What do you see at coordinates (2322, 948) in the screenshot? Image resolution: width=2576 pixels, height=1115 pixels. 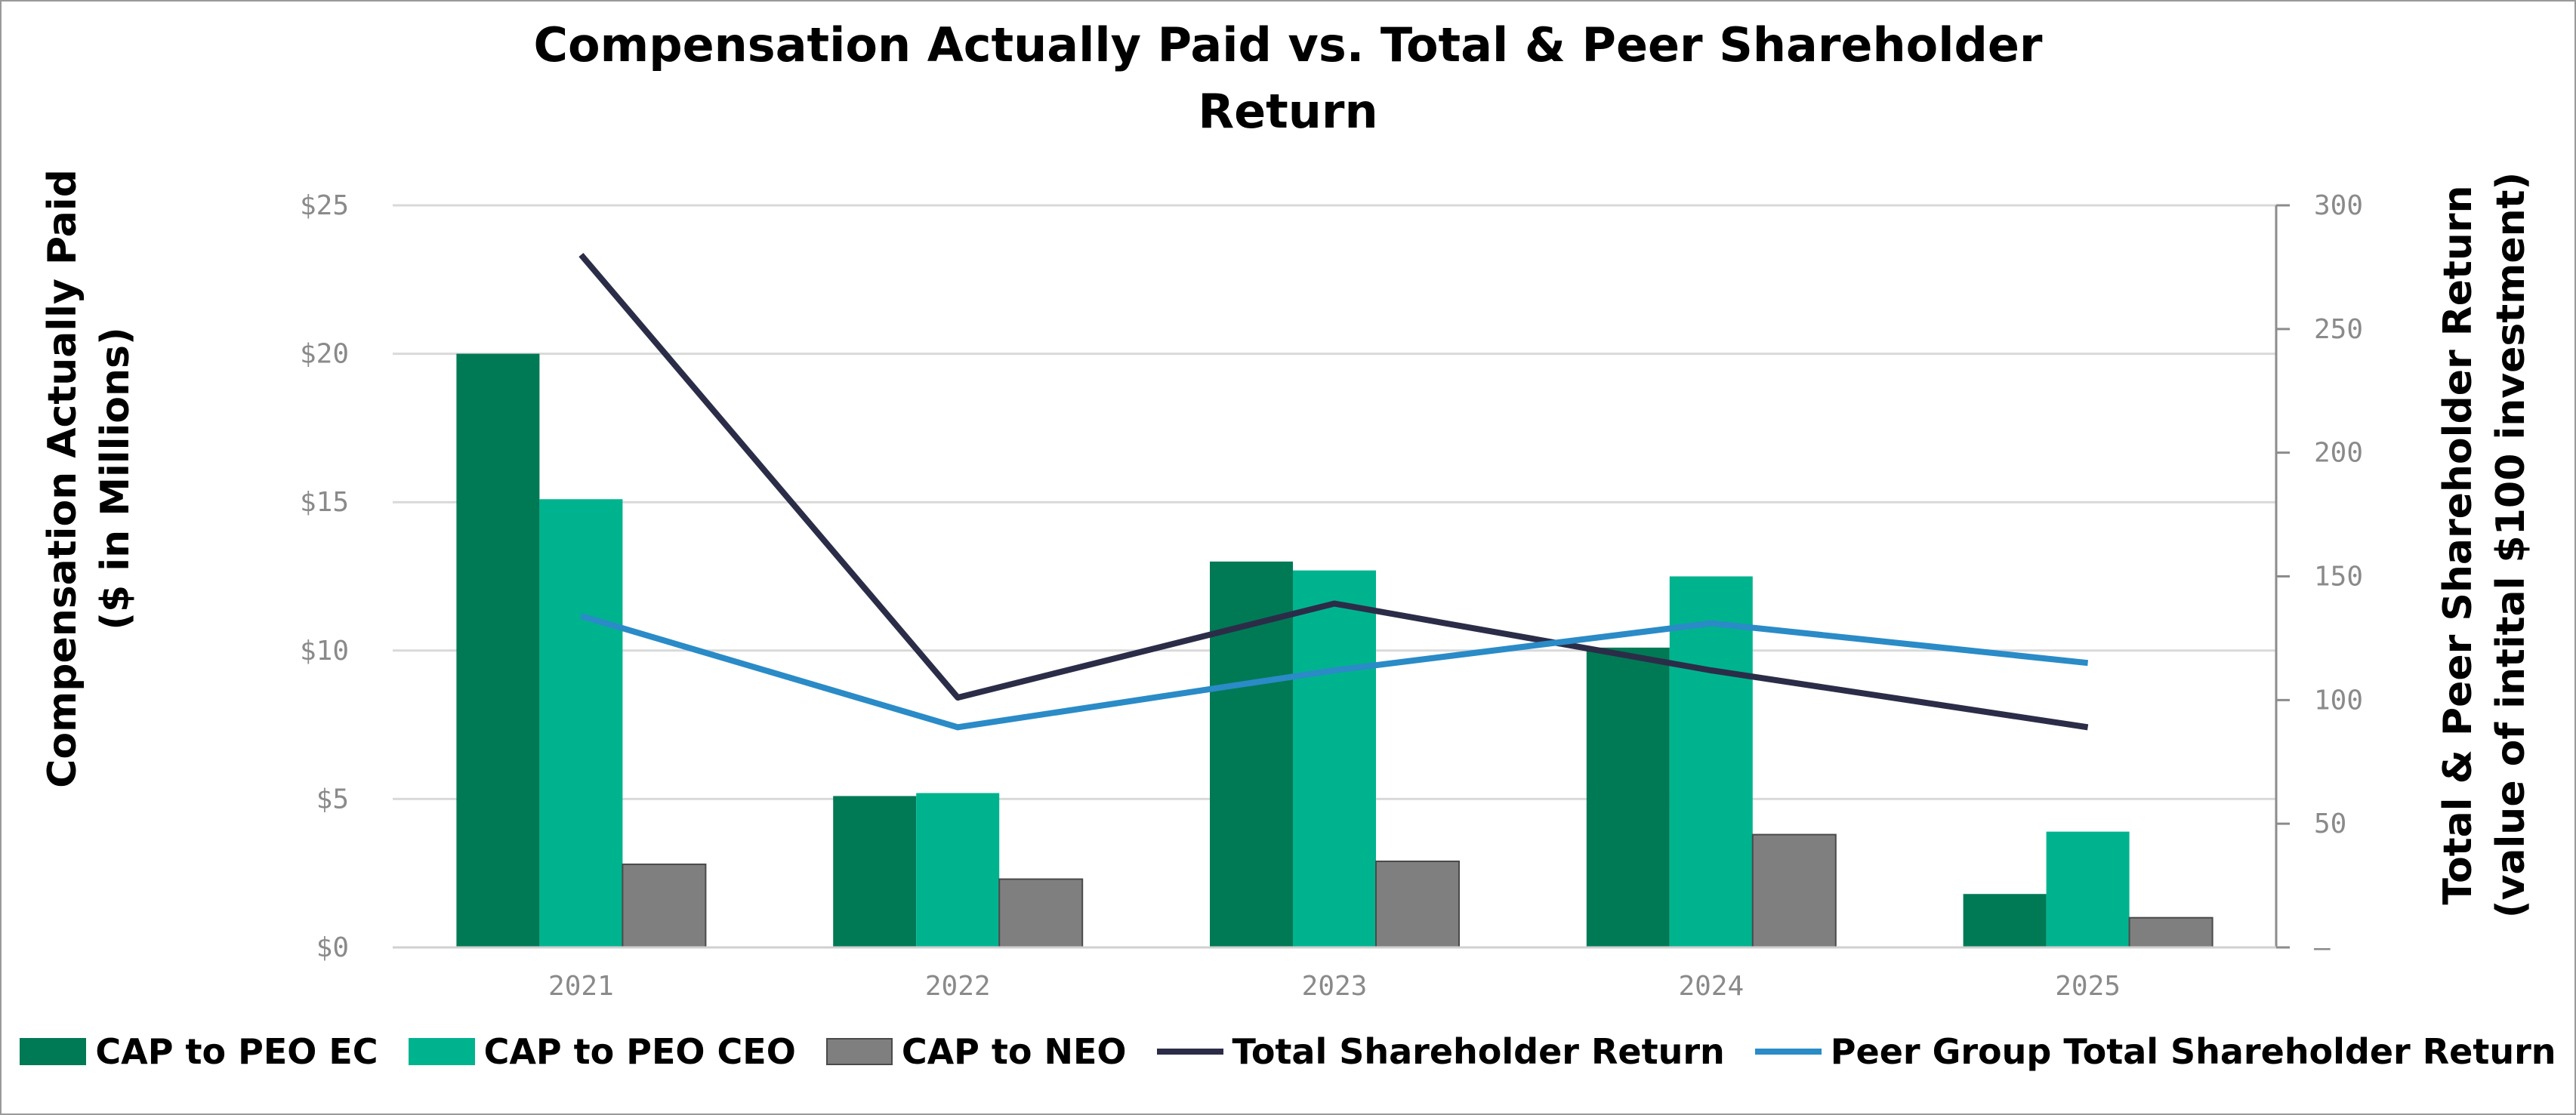 I see `right-tick-label: –` at bounding box center [2322, 948].